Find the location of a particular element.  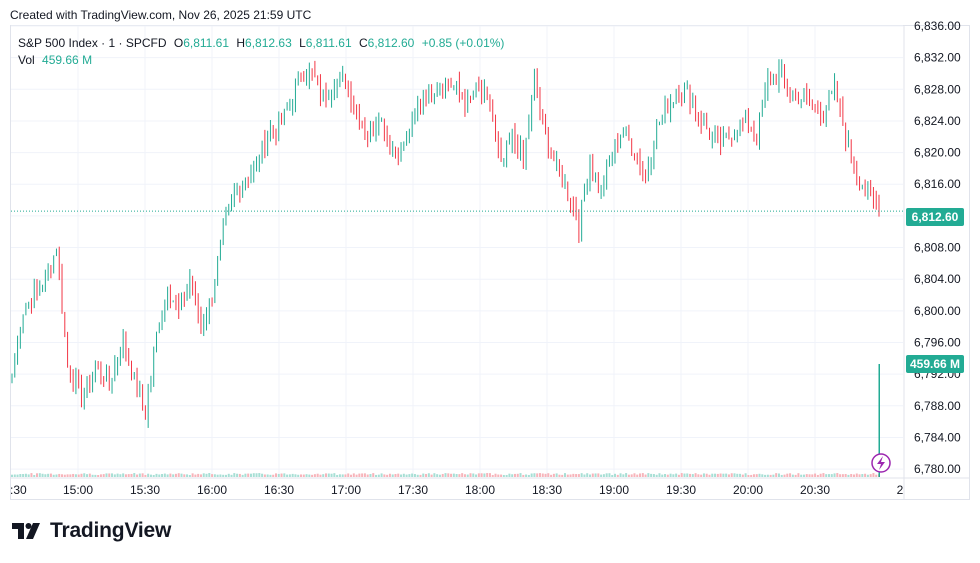

brand: TradingView is located at coordinates (91, 531).